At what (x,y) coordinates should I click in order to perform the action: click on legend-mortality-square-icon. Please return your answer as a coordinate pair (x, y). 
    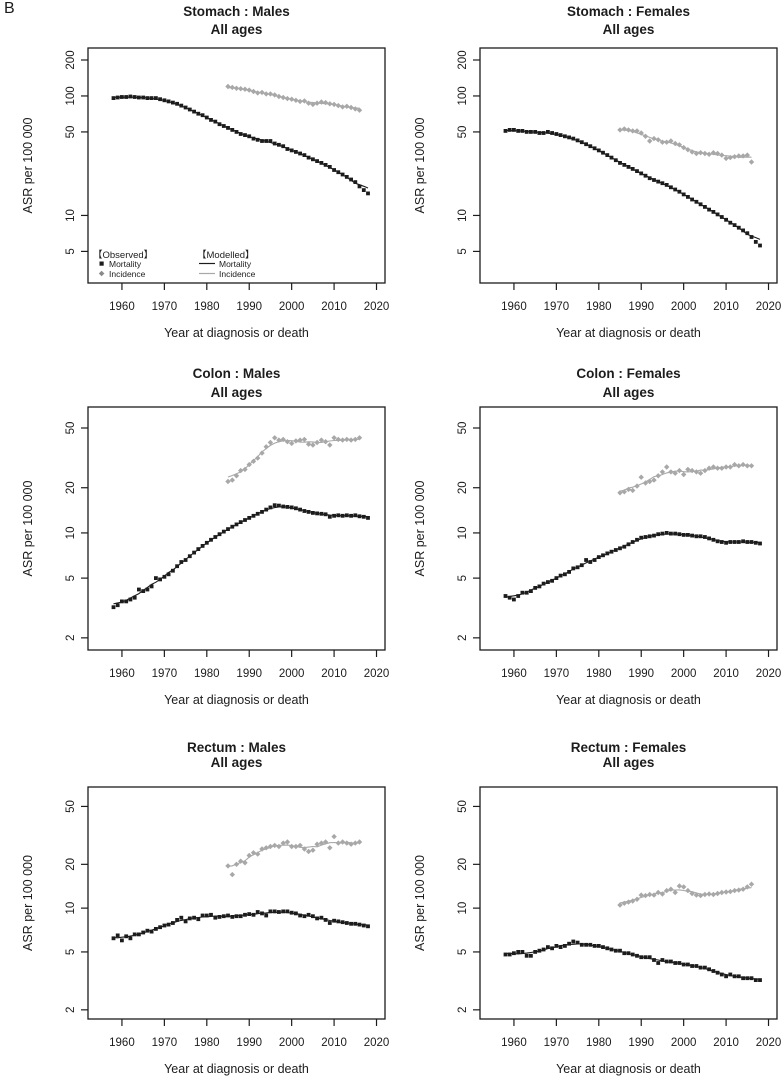
    Looking at the image, I should click on (101, 263).